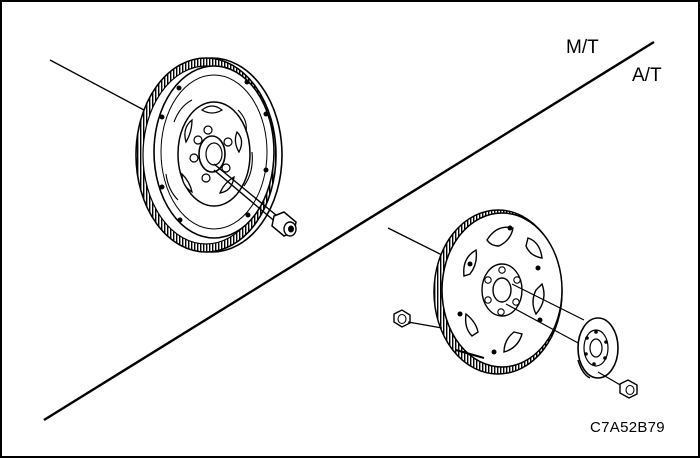 Image resolution: width=700 pixels, height=458 pixels. What do you see at coordinates (647, 75) in the screenshot?
I see `automatic-transmission-label: A/T` at bounding box center [647, 75].